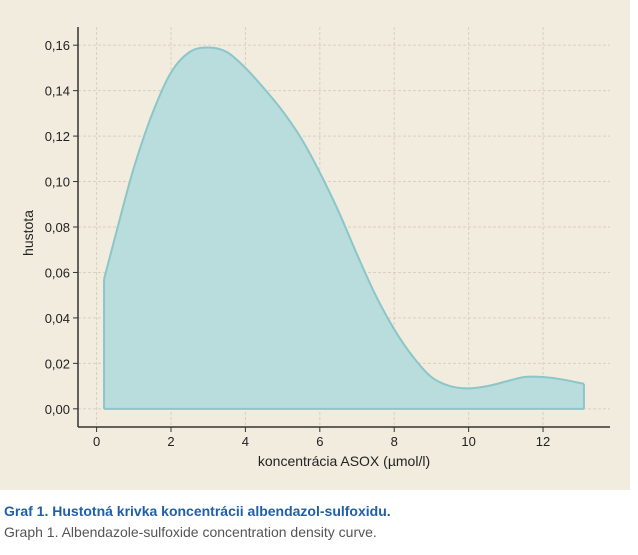  Describe the element at coordinates (344, 461) in the screenshot. I see `x-axis-label: koncentrácia ASOX (µmol/l)` at that location.